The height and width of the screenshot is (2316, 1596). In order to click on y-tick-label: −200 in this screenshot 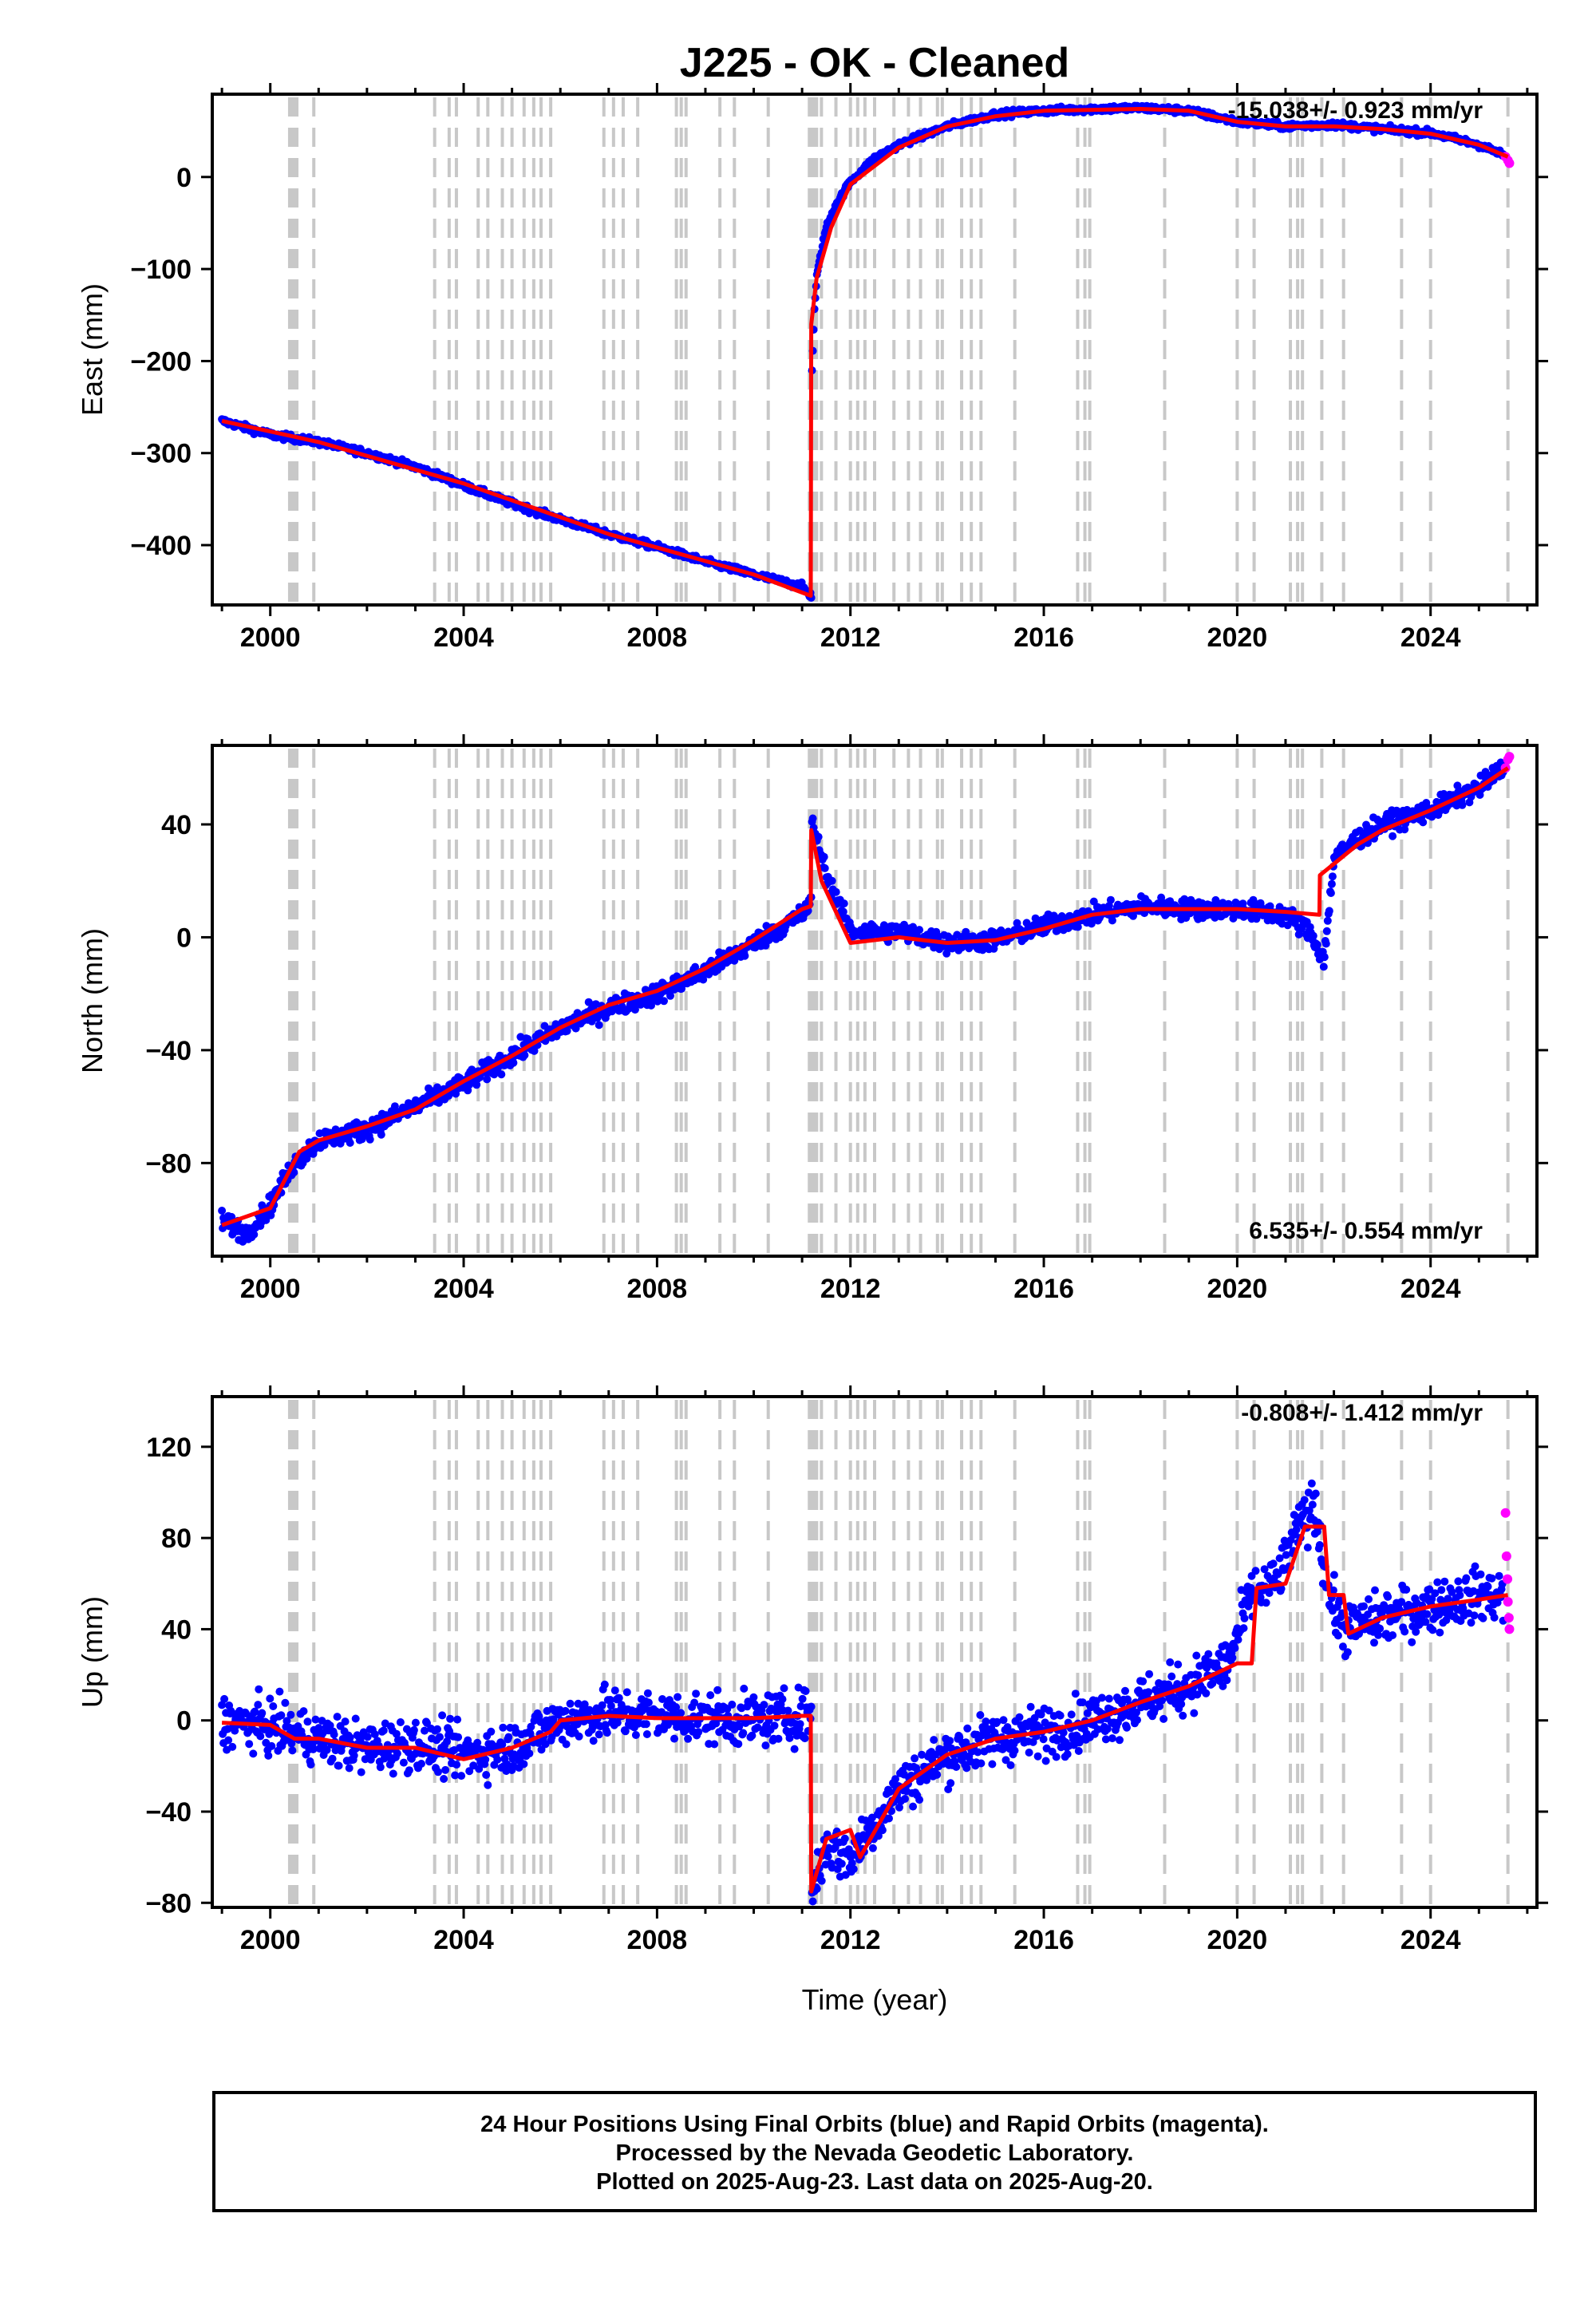, I will do `click(161, 361)`.